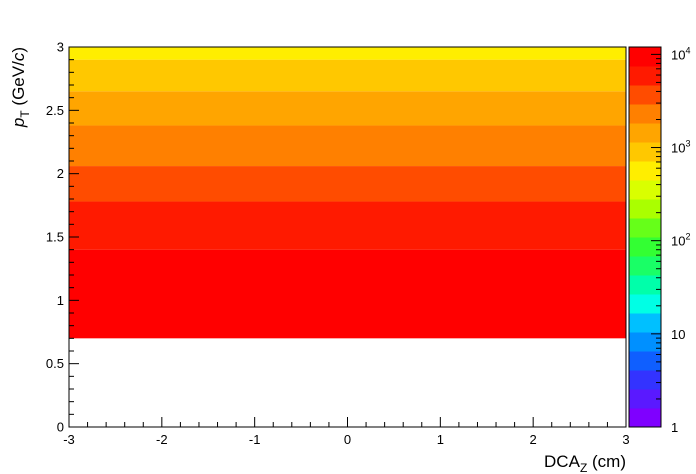 The image size is (696, 474). What do you see at coordinates (60, 427) in the screenshot?
I see `y-tick-label: 0` at bounding box center [60, 427].